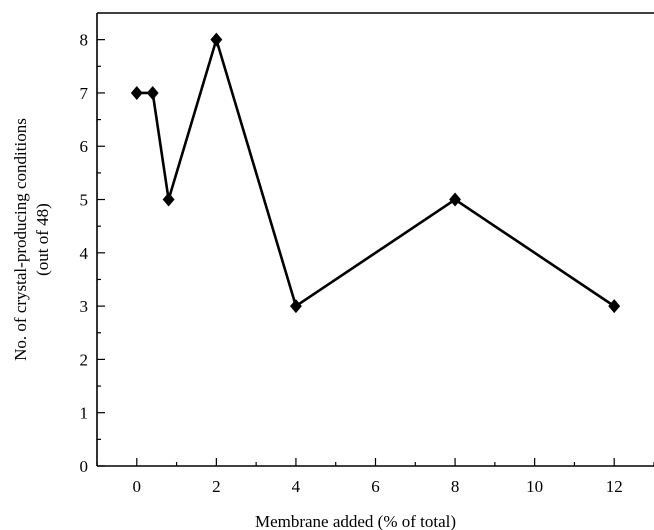 The height and width of the screenshot is (530, 654). What do you see at coordinates (84, 93) in the screenshot?
I see `y-tick-label: 7` at bounding box center [84, 93].